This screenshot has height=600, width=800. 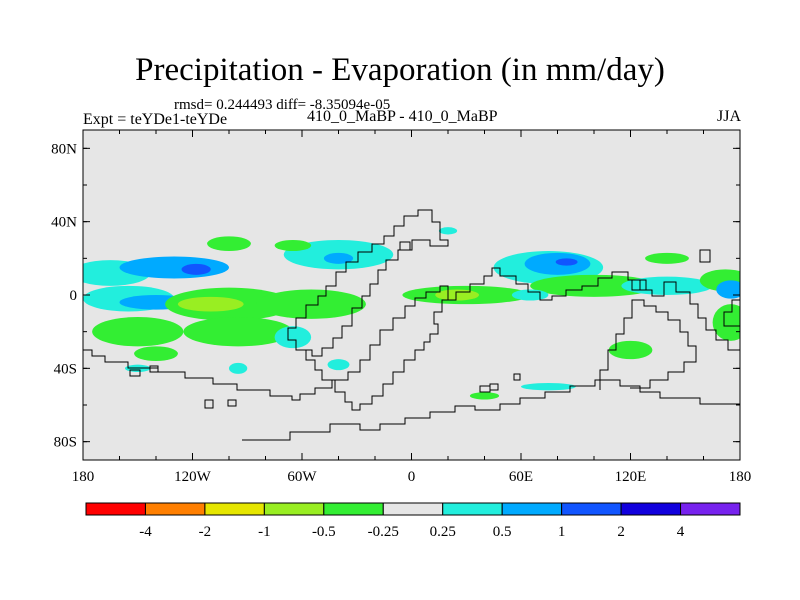 I want to click on coastline-australia, so click(x=648, y=344).